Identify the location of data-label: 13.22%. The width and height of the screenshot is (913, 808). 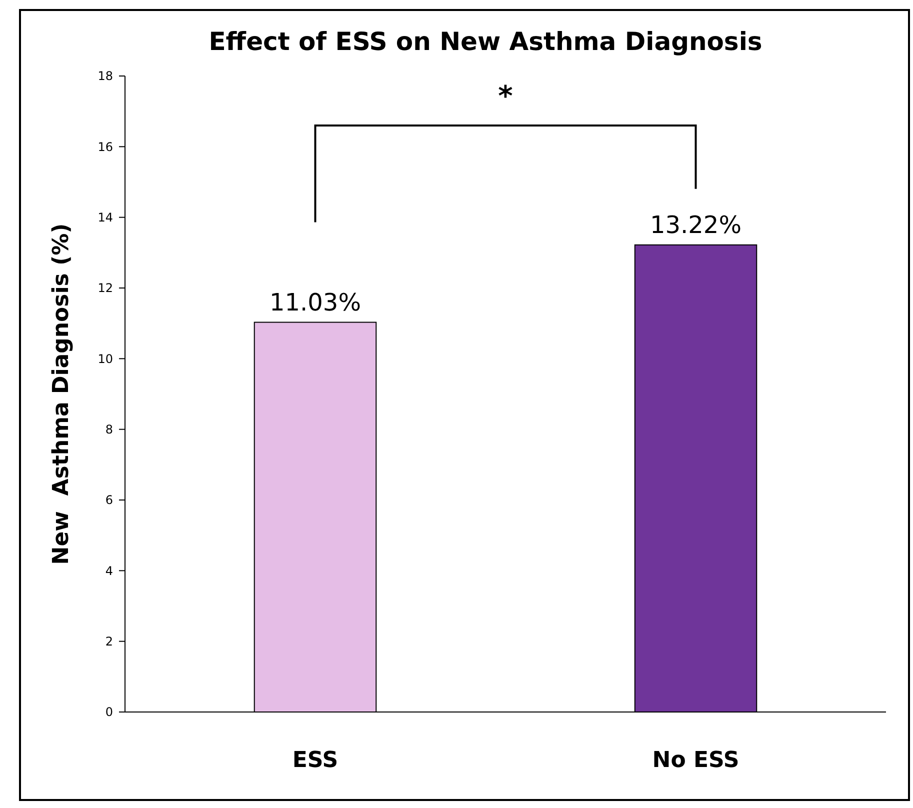
(696, 224).